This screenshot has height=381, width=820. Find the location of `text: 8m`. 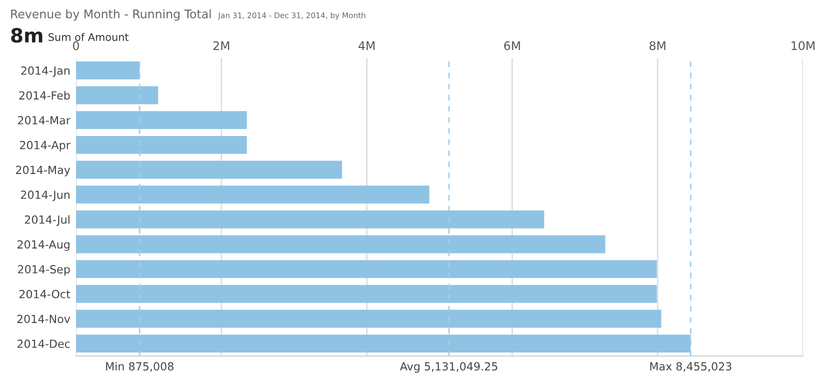

text: 8m is located at coordinates (26, 35).